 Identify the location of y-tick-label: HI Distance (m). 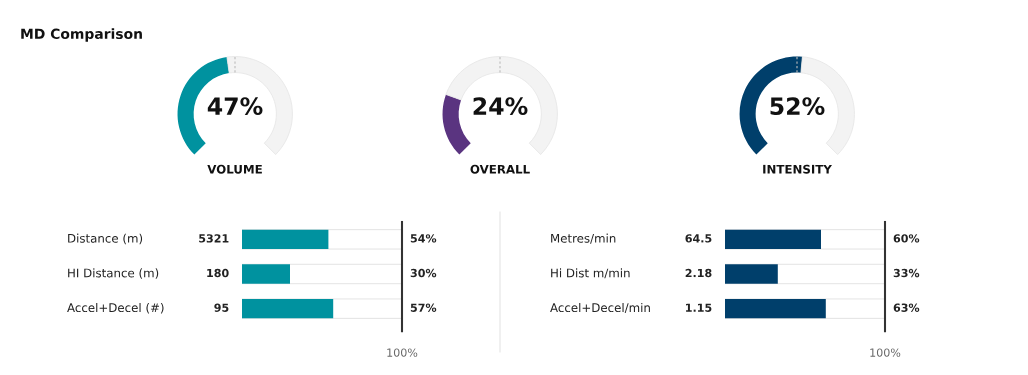
(113, 273).